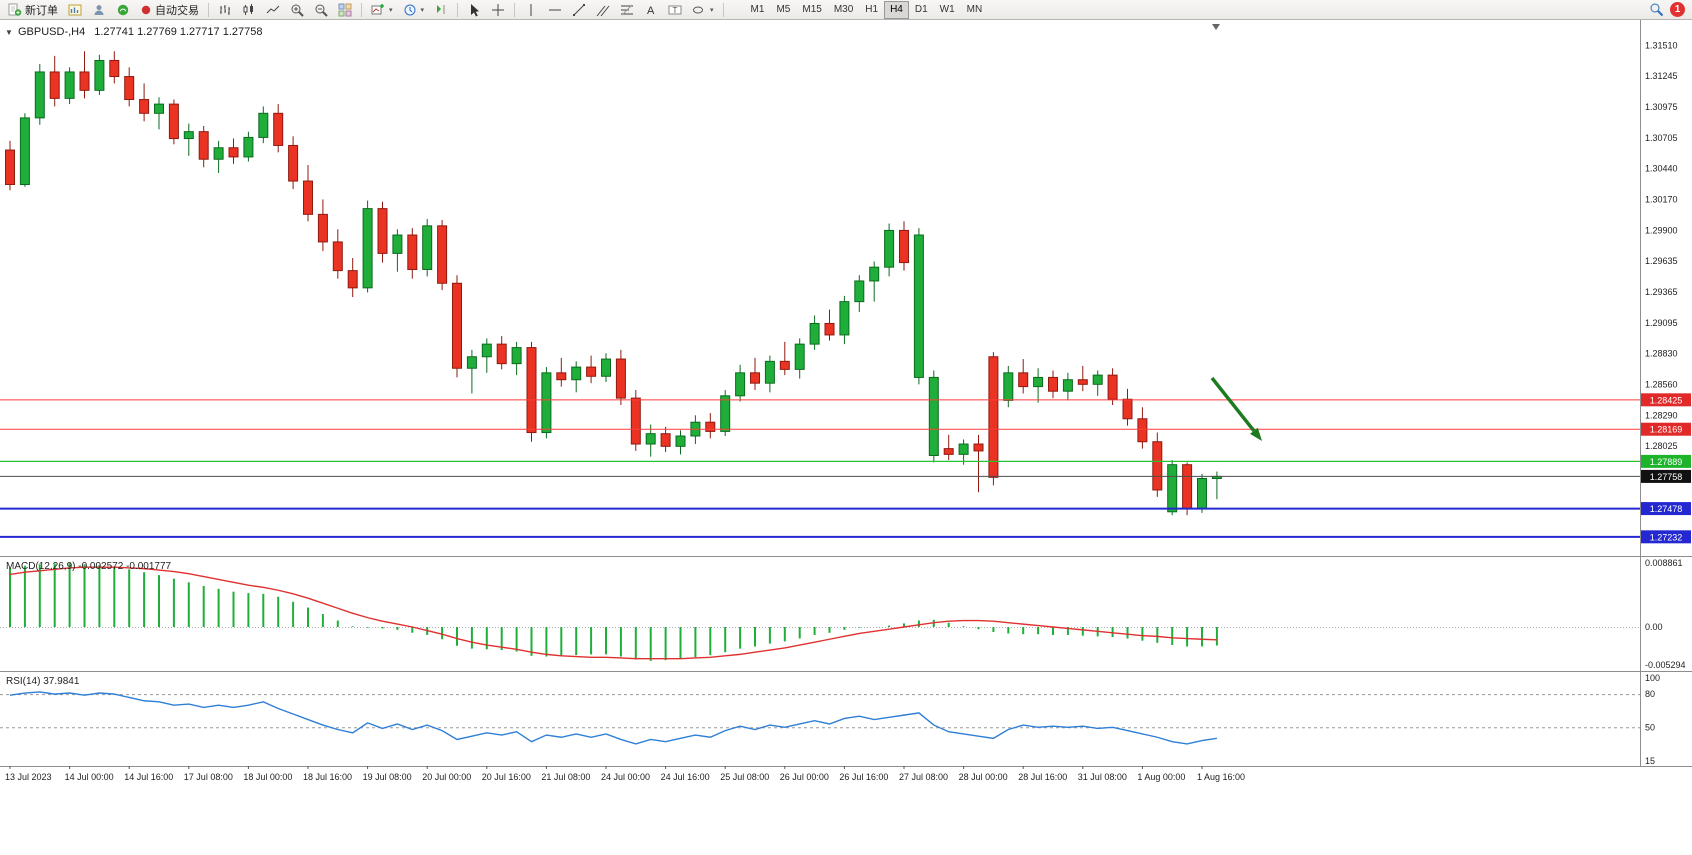 This screenshot has height=855, width=1692. What do you see at coordinates (327, 777) in the screenshot?
I see `time-axis-label: 18 Jul 16:00` at bounding box center [327, 777].